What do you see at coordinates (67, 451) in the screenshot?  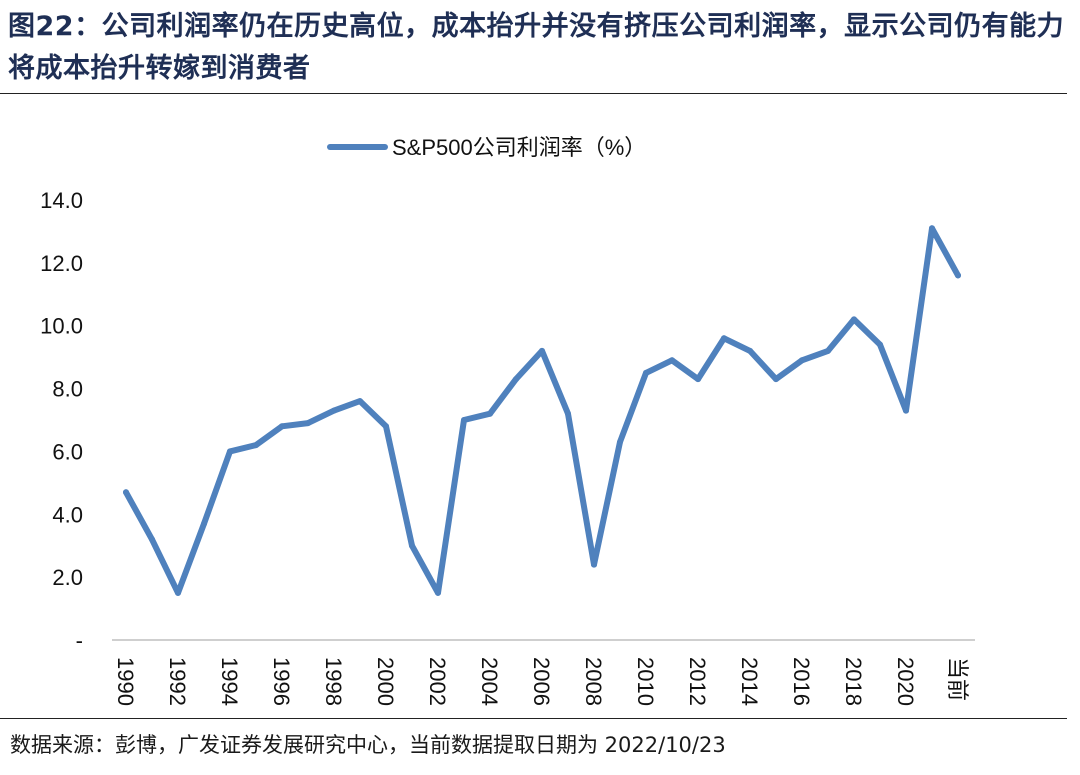 I see `y-tick-label: 6.0` at bounding box center [67, 451].